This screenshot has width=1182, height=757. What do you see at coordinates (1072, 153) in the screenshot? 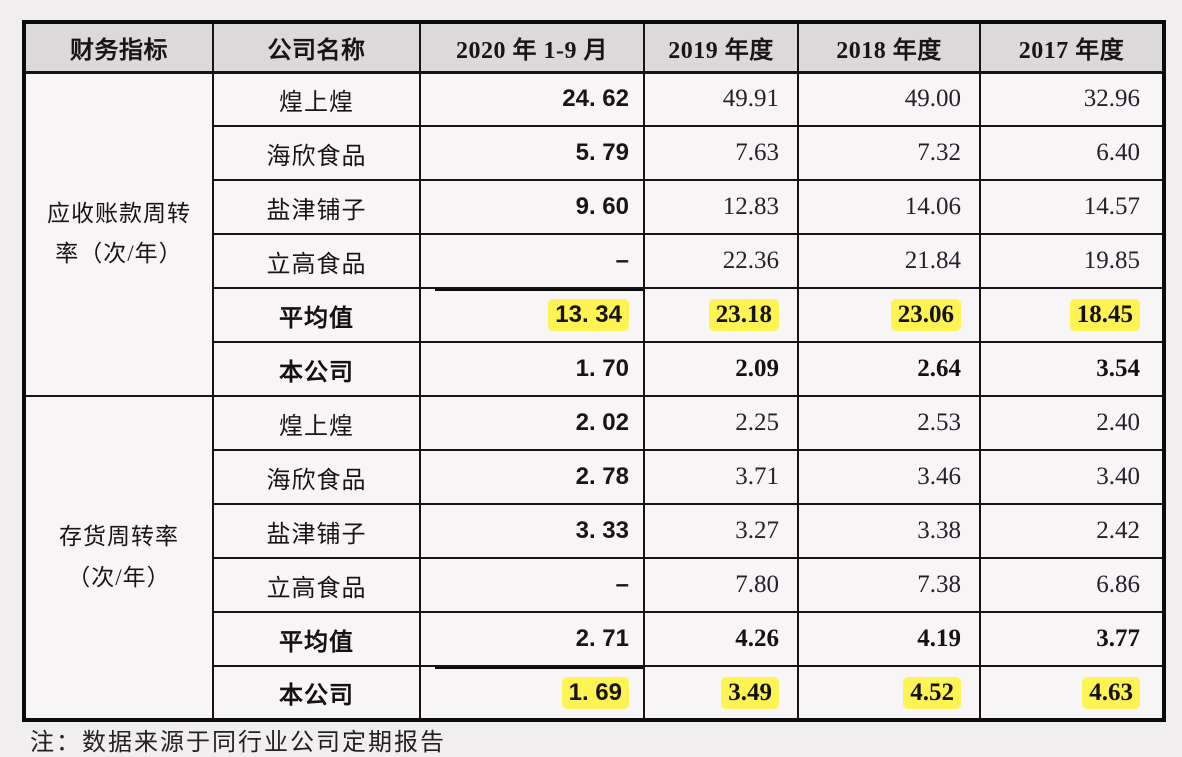
I see `value-cell-2017: 6.40` at bounding box center [1072, 153].